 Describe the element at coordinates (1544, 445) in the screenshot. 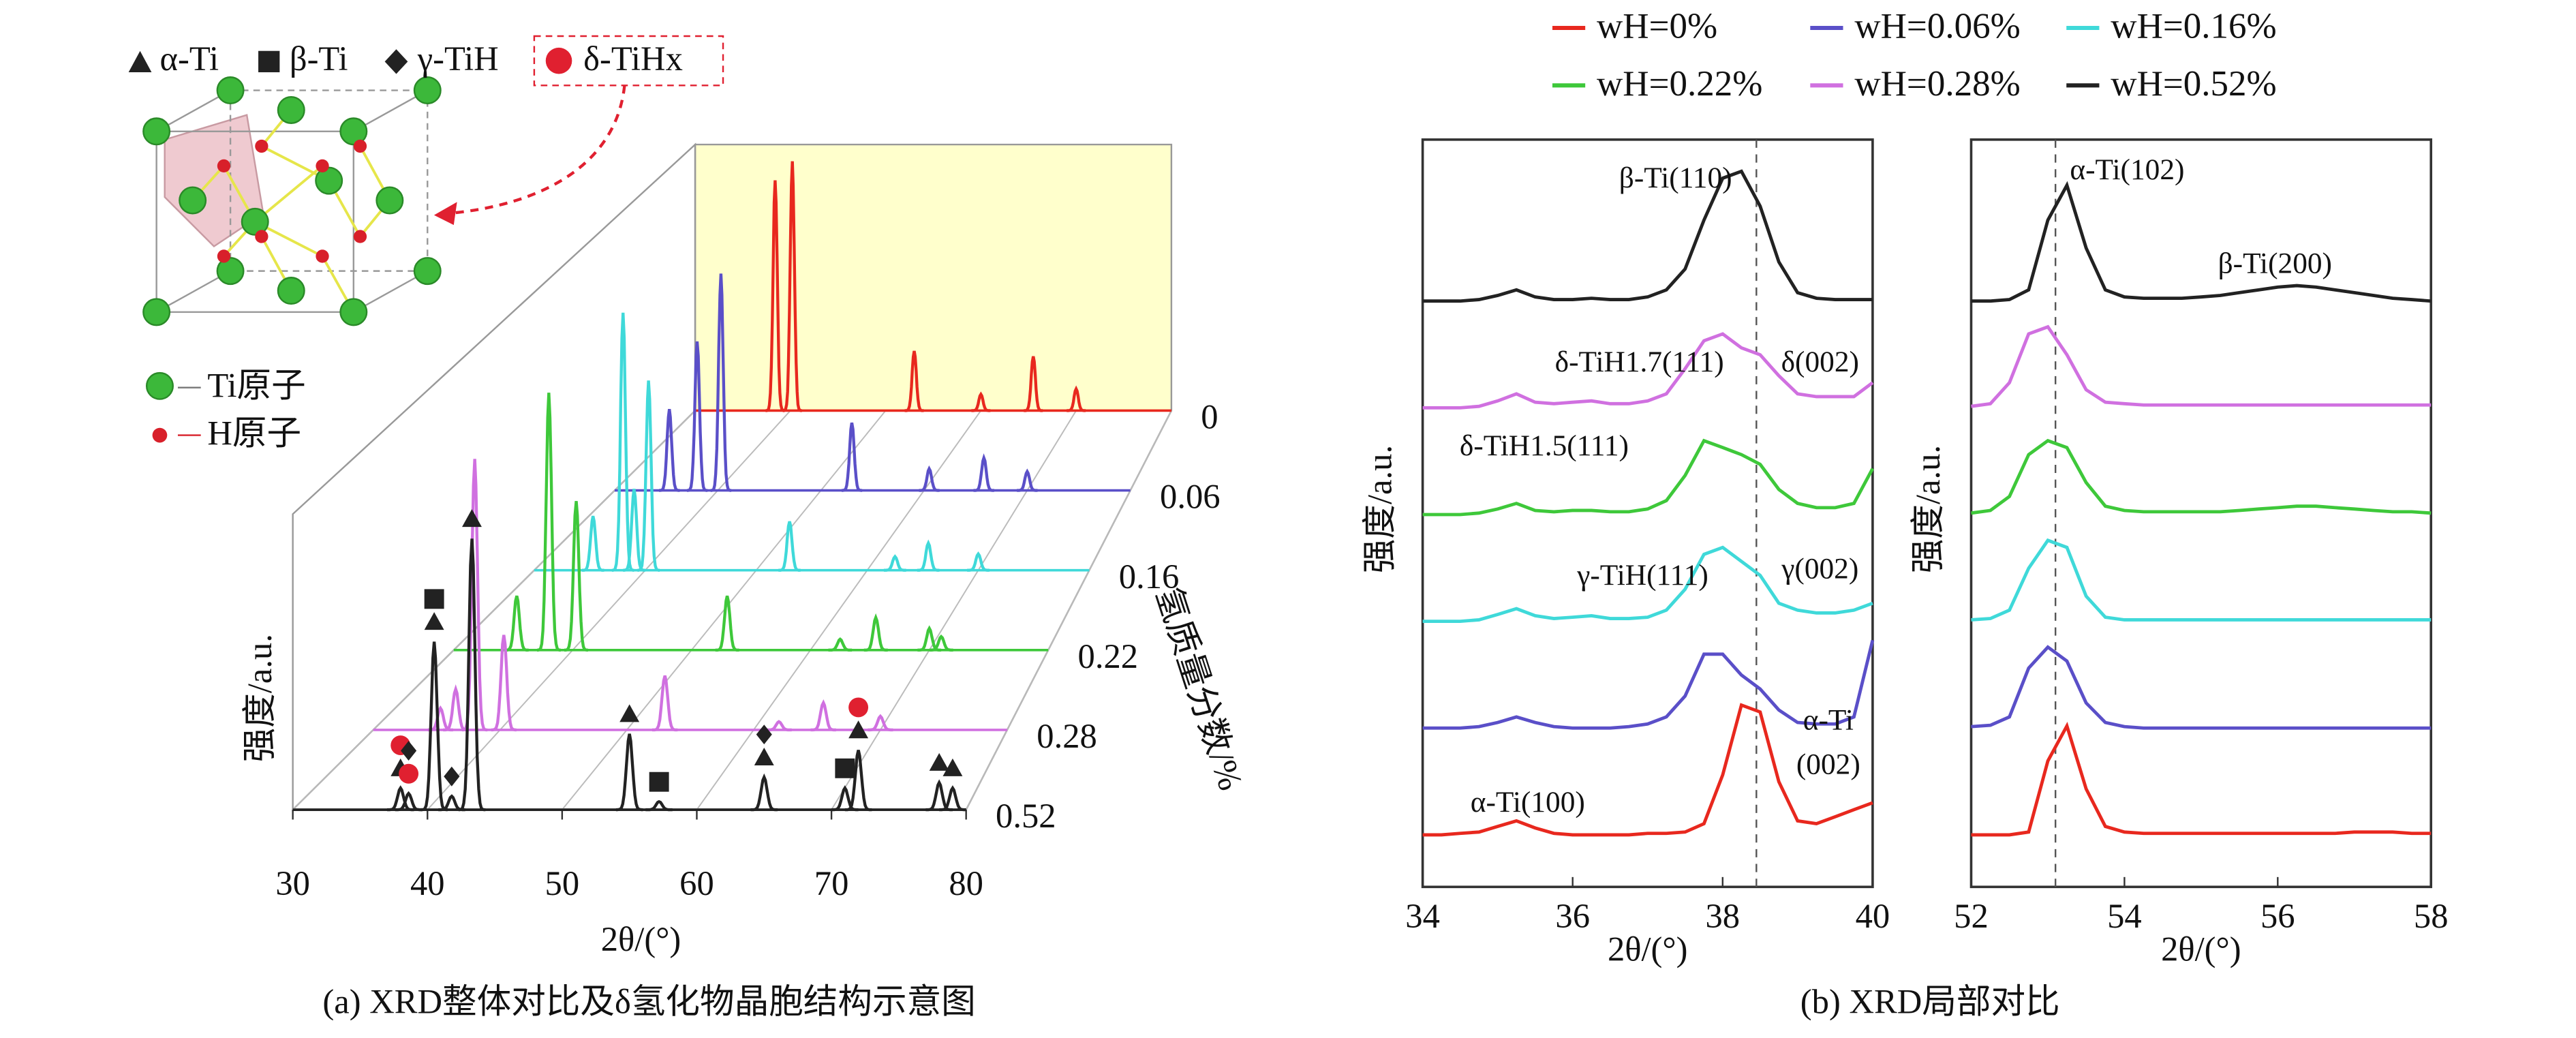

I see `annotation: δ-TiH1.5(111)` at that location.